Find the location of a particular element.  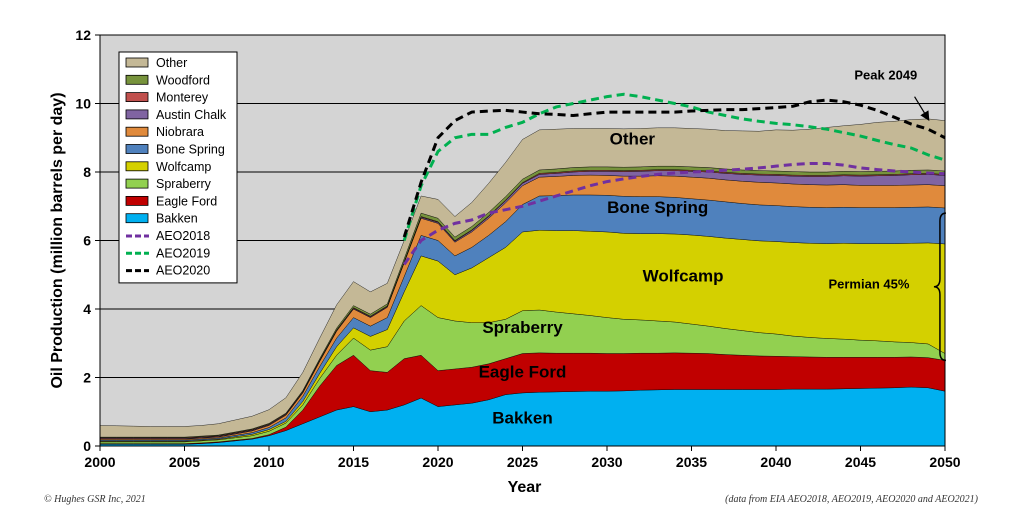

line-aeo2018 is located at coordinates (674, 213).